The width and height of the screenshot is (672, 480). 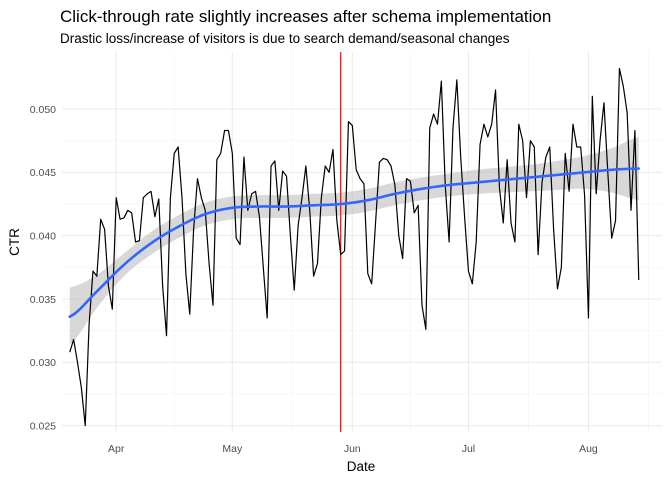 I want to click on x-tick-label: Jul, so click(x=468, y=449).